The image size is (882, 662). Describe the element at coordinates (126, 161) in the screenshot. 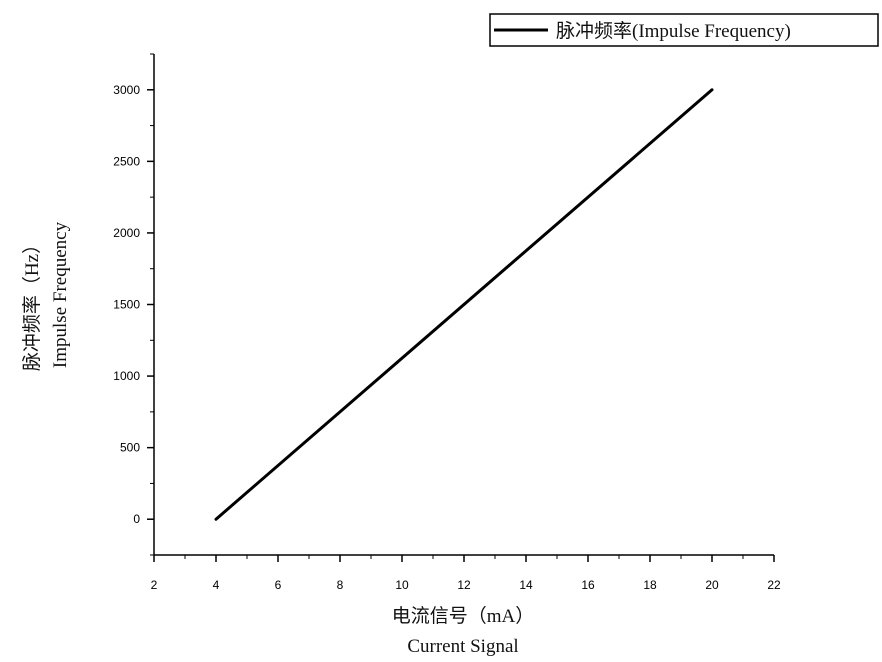

I see `y-tick-label: 2500` at that location.